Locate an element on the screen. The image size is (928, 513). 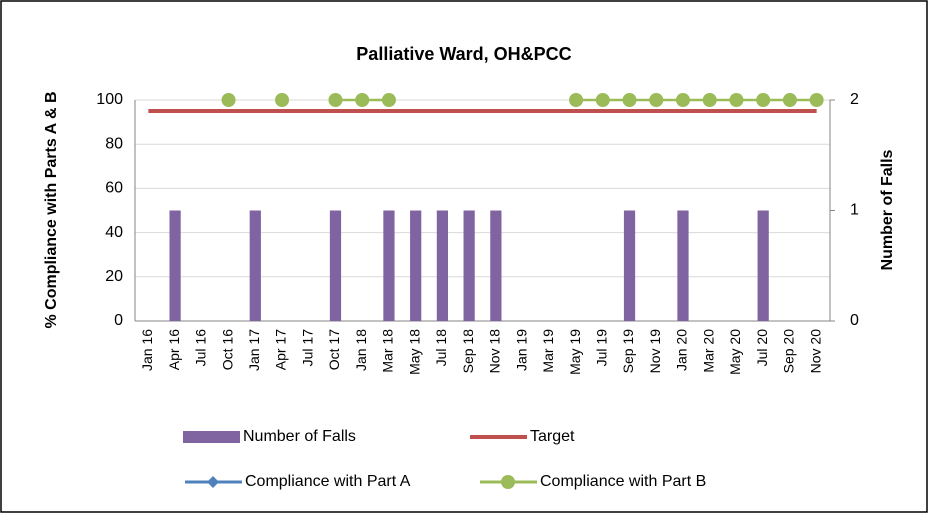
x-tick-label: Jan 18 is located at coordinates (361, 350).